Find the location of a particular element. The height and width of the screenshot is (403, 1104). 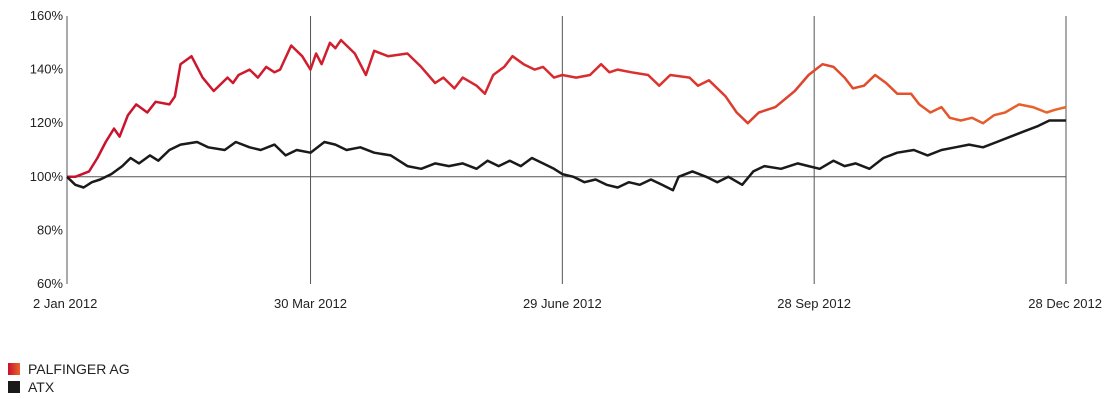

x-tick-label: 30 Mar 2012 is located at coordinates (310, 303).